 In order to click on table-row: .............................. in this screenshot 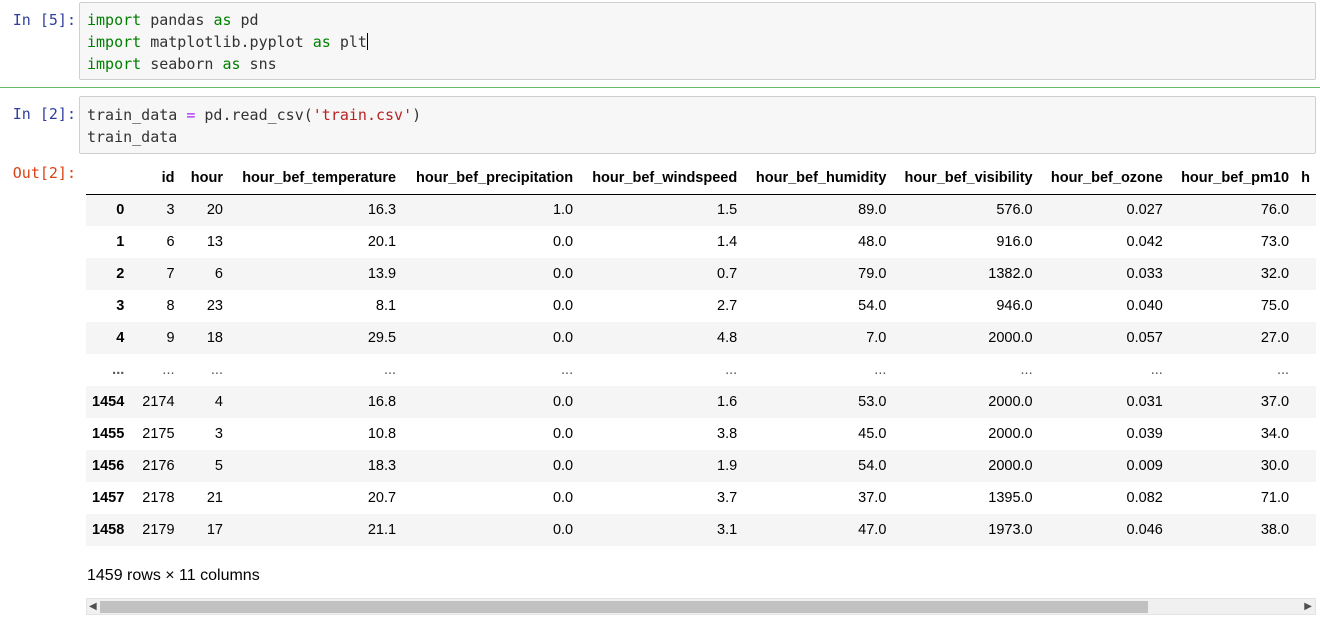, I will do `click(701, 370)`.